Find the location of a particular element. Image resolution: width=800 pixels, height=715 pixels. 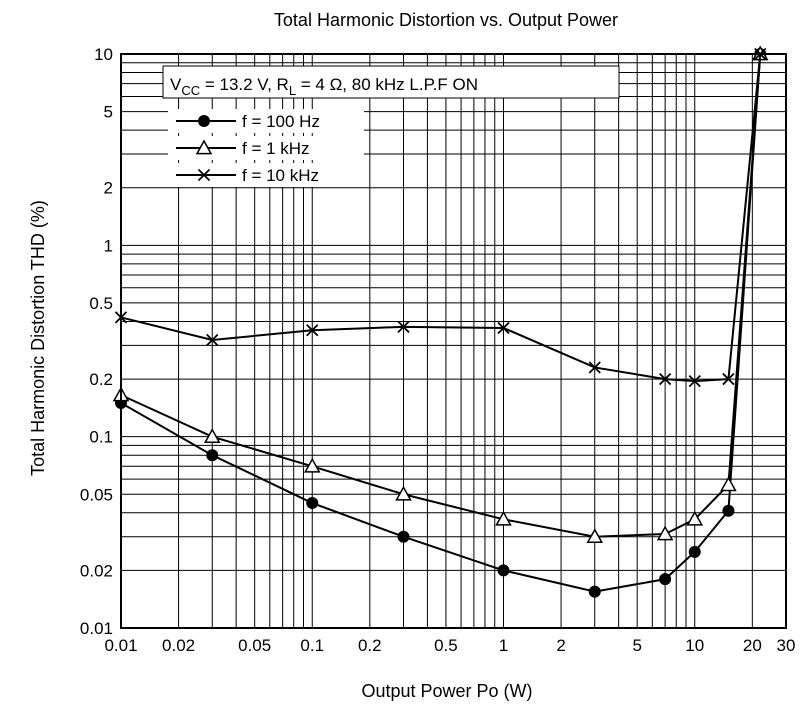

x-tick-label: 0.05 is located at coordinates (254, 645).